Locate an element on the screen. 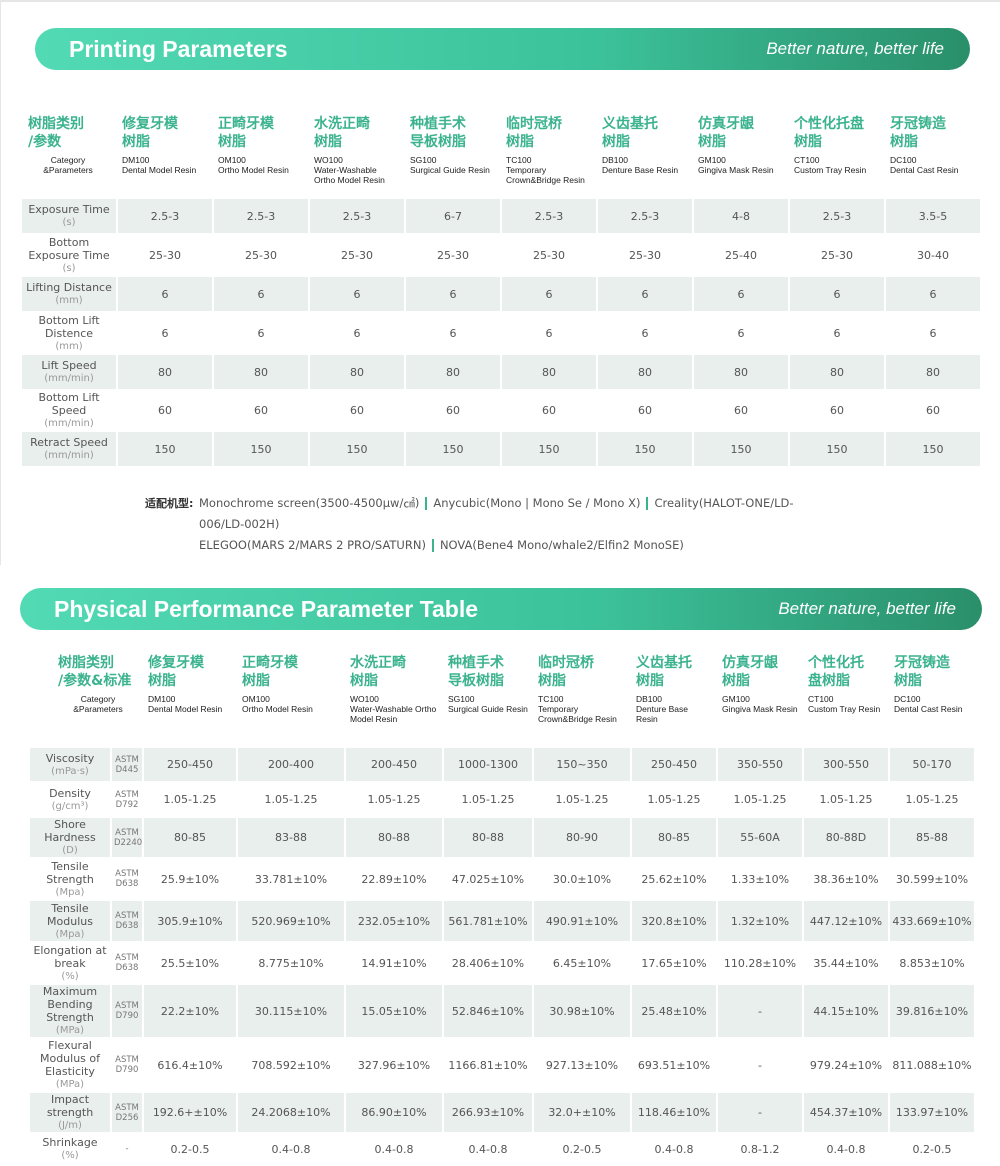 The image size is (1000, 1166). header-zh: 个性化托 is located at coordinates (836, 663).